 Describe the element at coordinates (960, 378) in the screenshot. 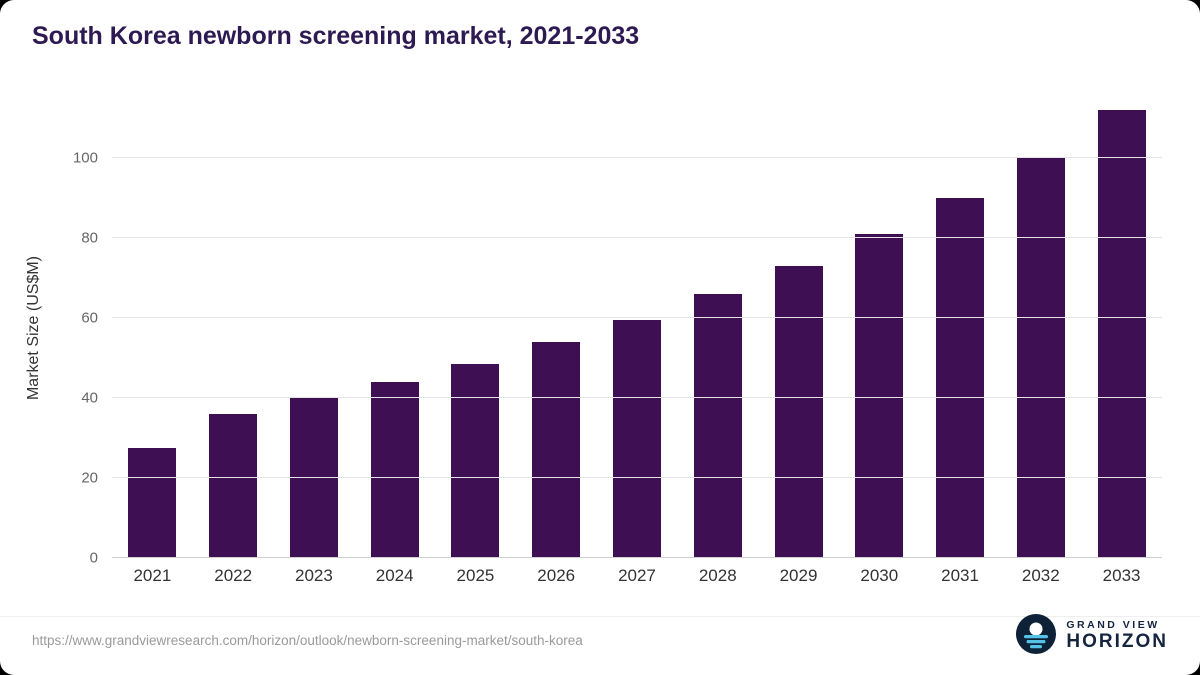

I see `bar-2031` at that location.